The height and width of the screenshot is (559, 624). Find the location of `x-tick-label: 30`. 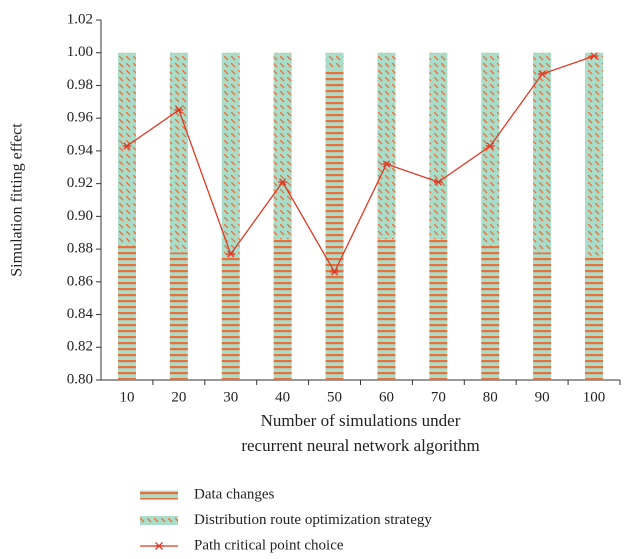

x-tick-label: 30 is located at coordinates (230, 397).